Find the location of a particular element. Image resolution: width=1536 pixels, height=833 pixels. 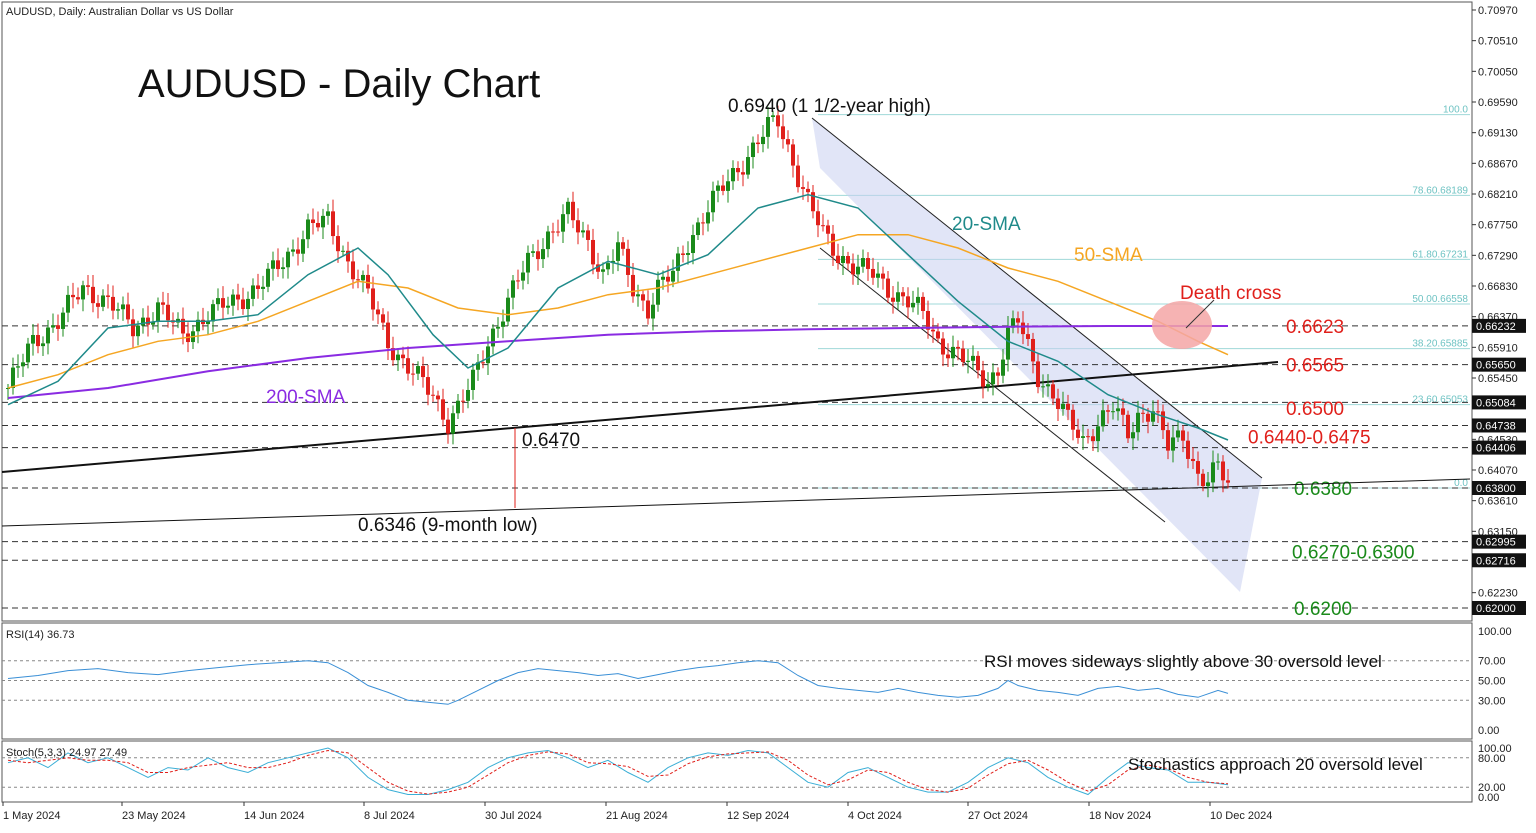

price-tick-label: 0.70050 is located at coordinates (1498, 72).